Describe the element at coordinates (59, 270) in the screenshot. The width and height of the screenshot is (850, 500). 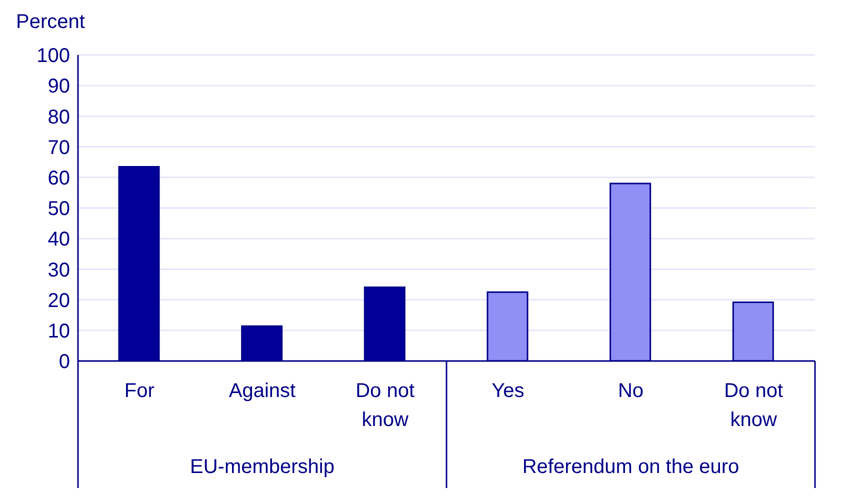
I see `y-tick-label: 30` at that location.